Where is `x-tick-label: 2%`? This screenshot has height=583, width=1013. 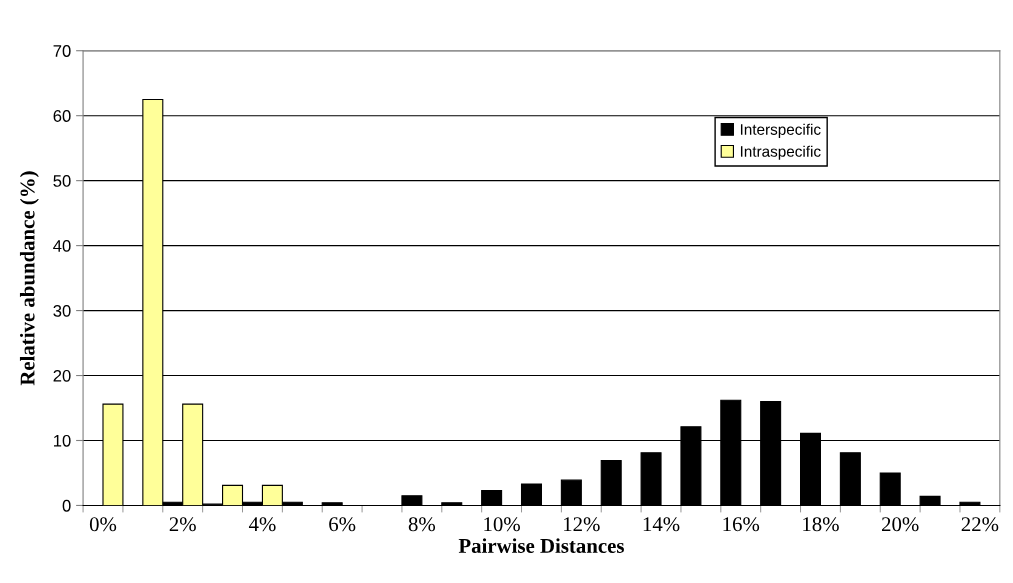 x-tick-label: 2% is located at coordinates (182, 524).